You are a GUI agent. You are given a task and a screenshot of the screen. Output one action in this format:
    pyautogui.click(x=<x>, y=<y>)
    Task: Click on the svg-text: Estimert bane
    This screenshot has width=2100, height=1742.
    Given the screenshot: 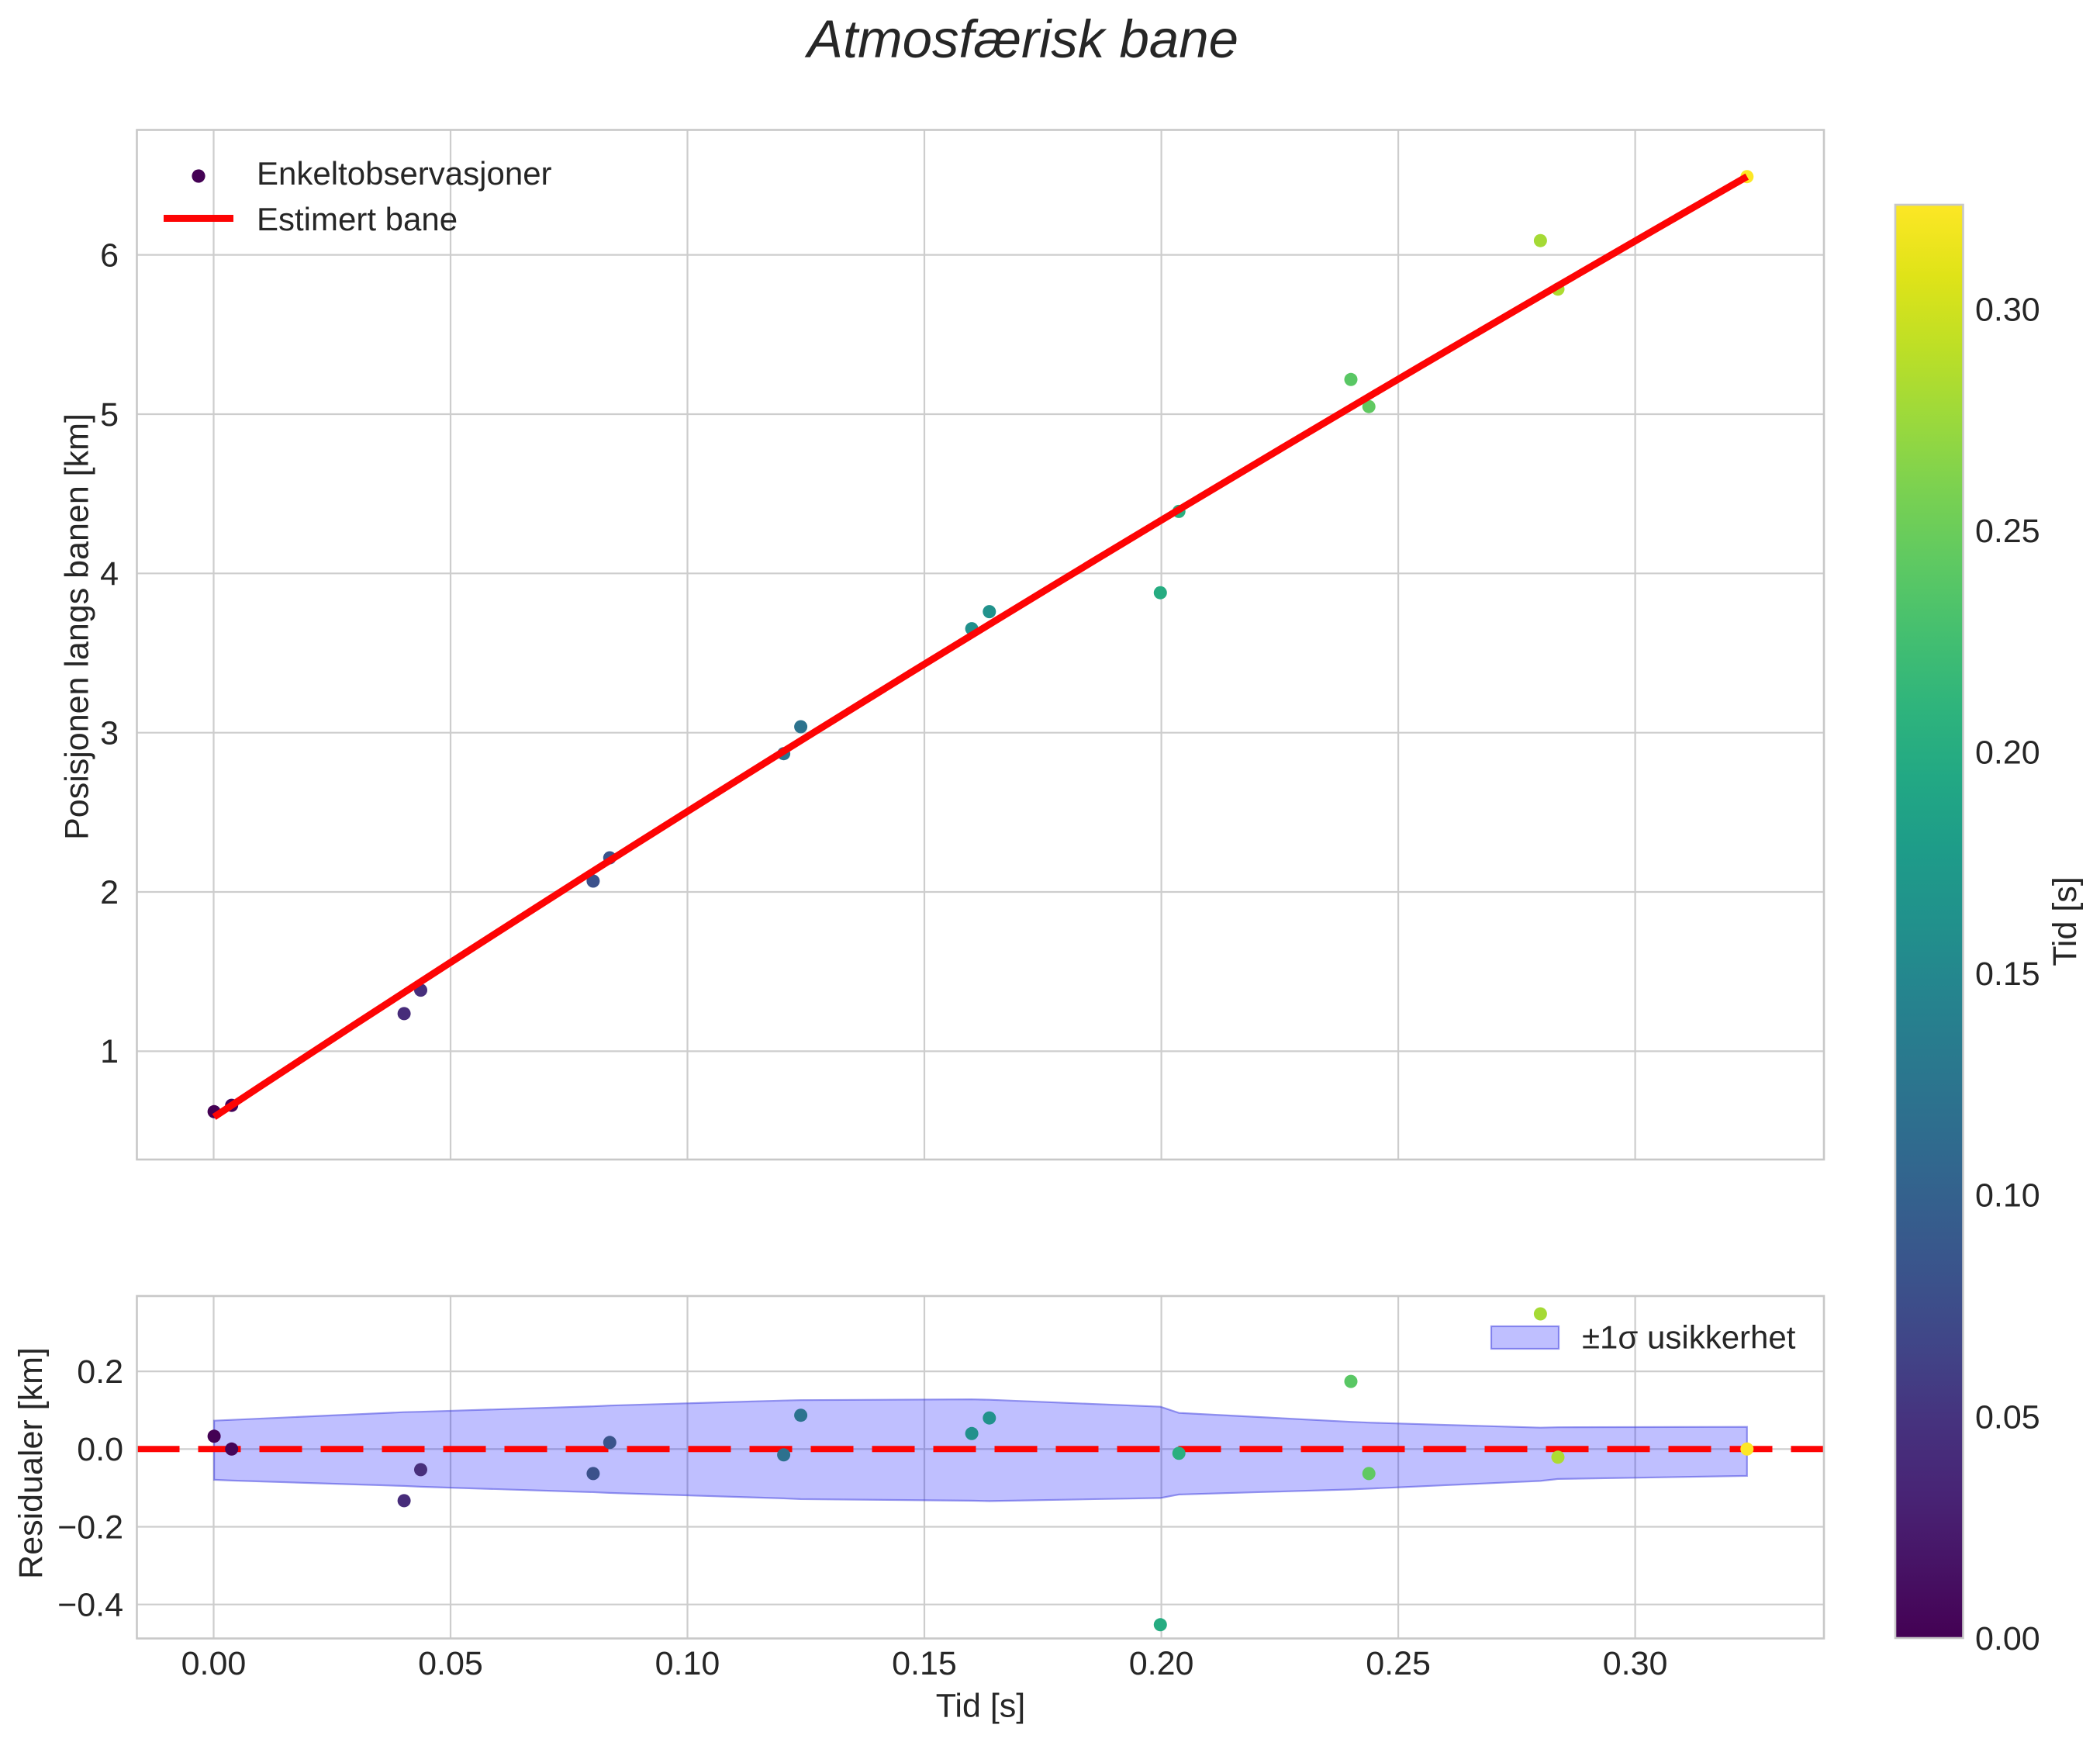 What is the action you would take?
    pyautogui.click(x=357, y=219)
    